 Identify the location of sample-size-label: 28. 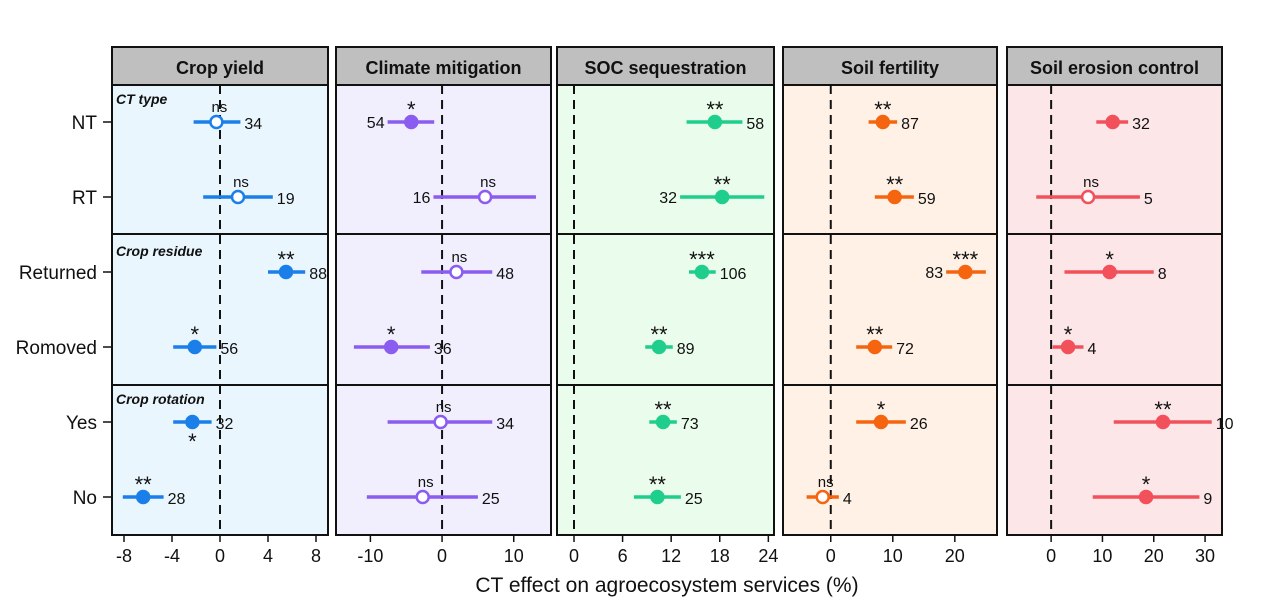
(177, 499).